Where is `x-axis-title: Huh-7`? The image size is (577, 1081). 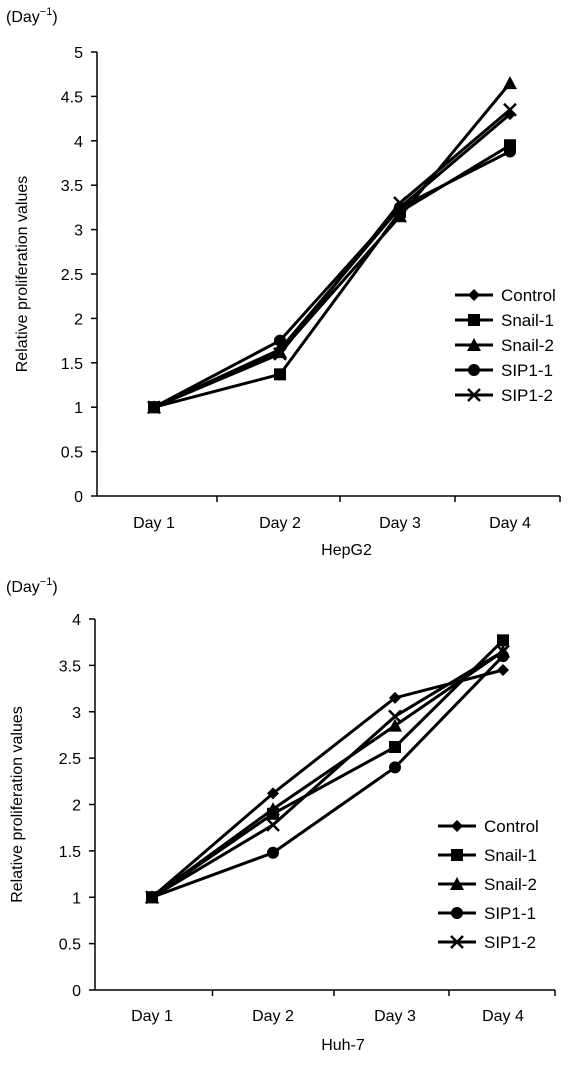 x-axis-title: Huh-7 is located at coordinates (343, 1045).